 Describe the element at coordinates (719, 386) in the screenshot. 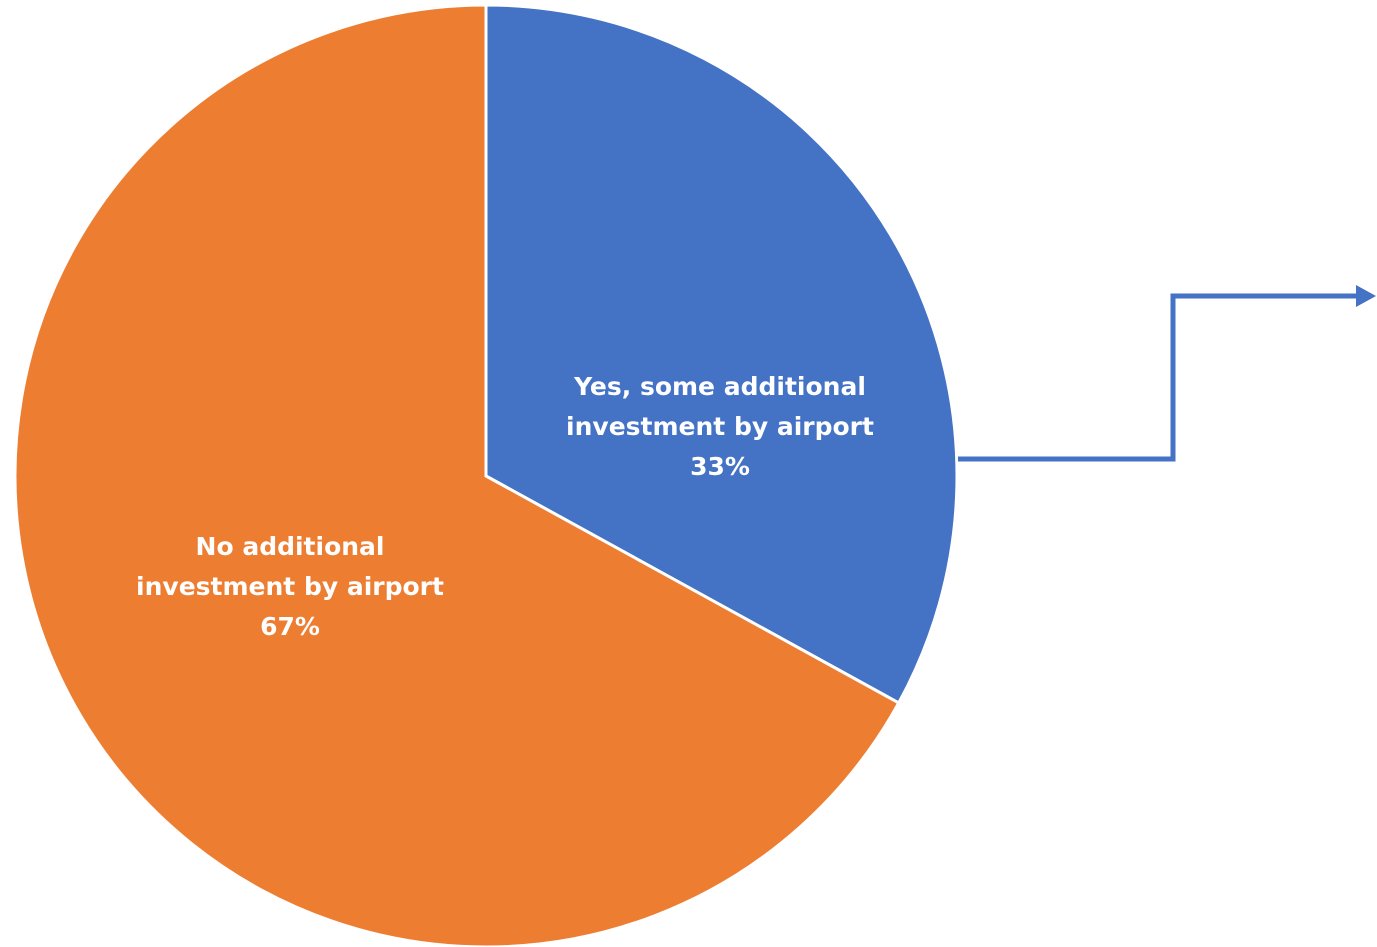

I see `slice-category-label: Yes, some additional` at that location.